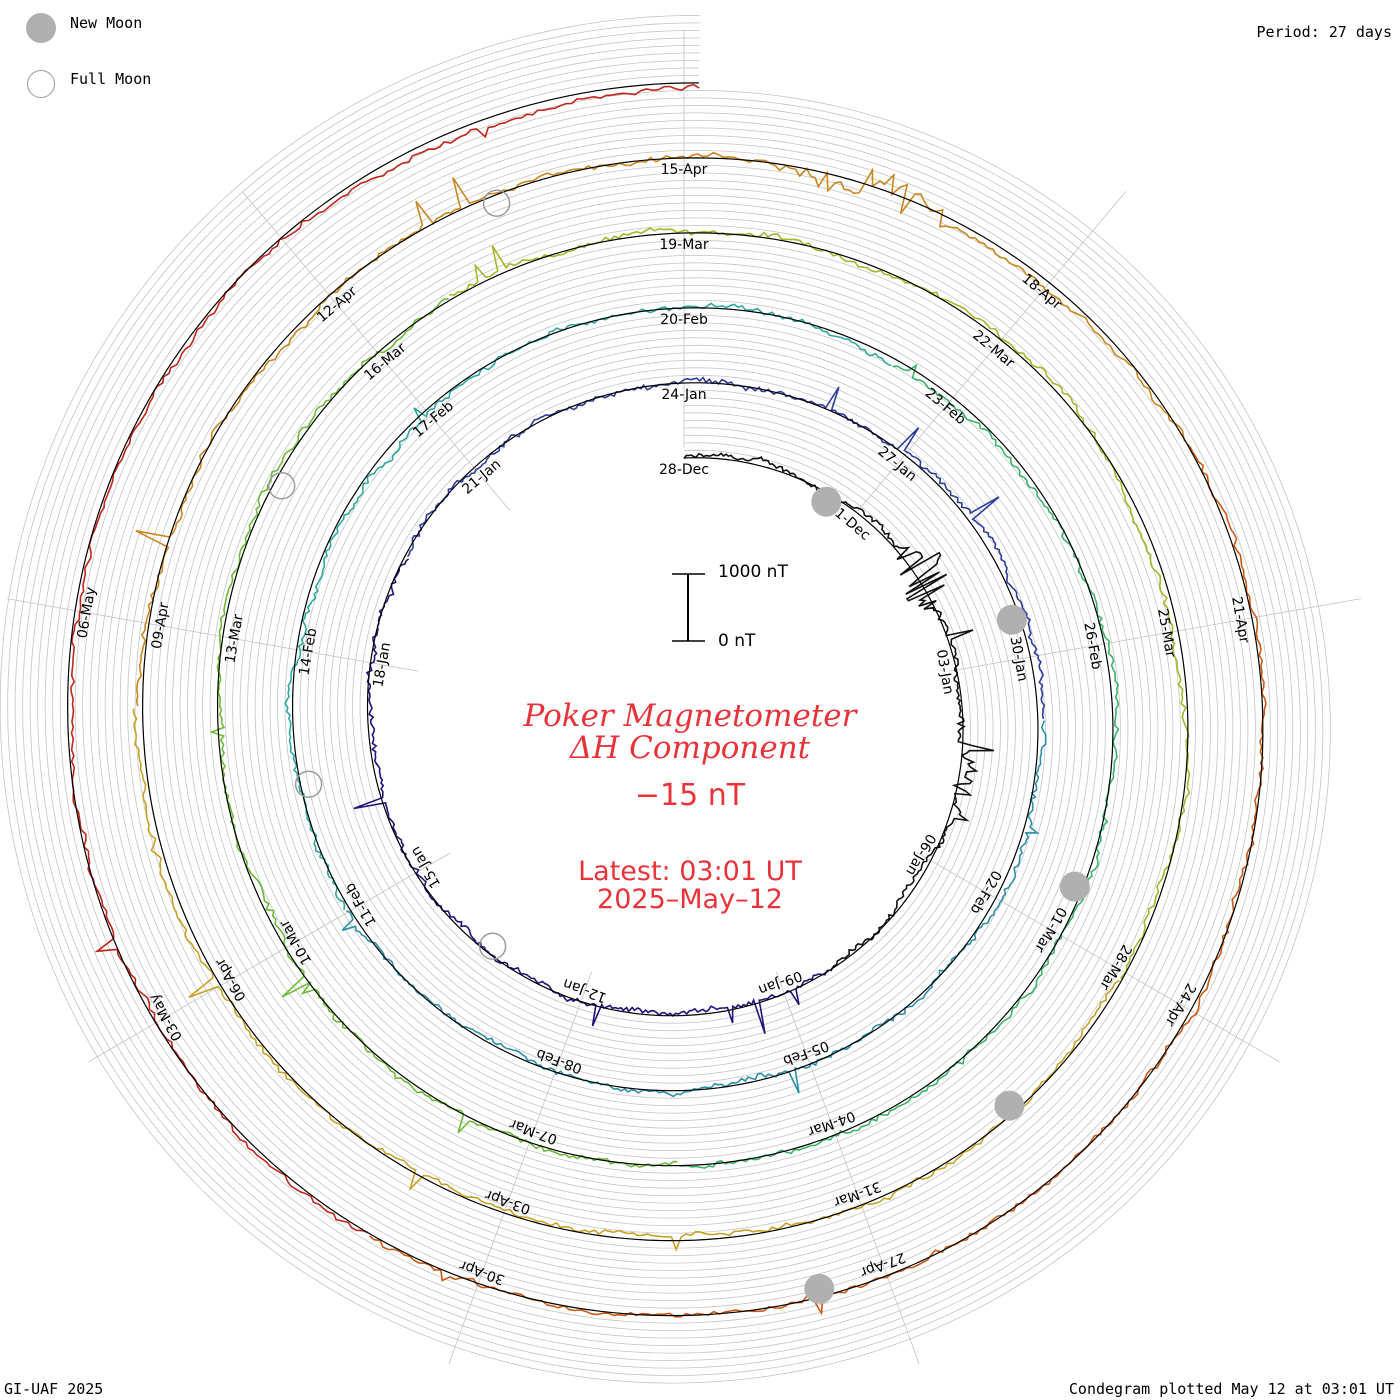  What do you see at coordinates (106, 23) in the screenshot?
I see `legend-new-moon-label: New Moon` at bounding box center [106, 23].